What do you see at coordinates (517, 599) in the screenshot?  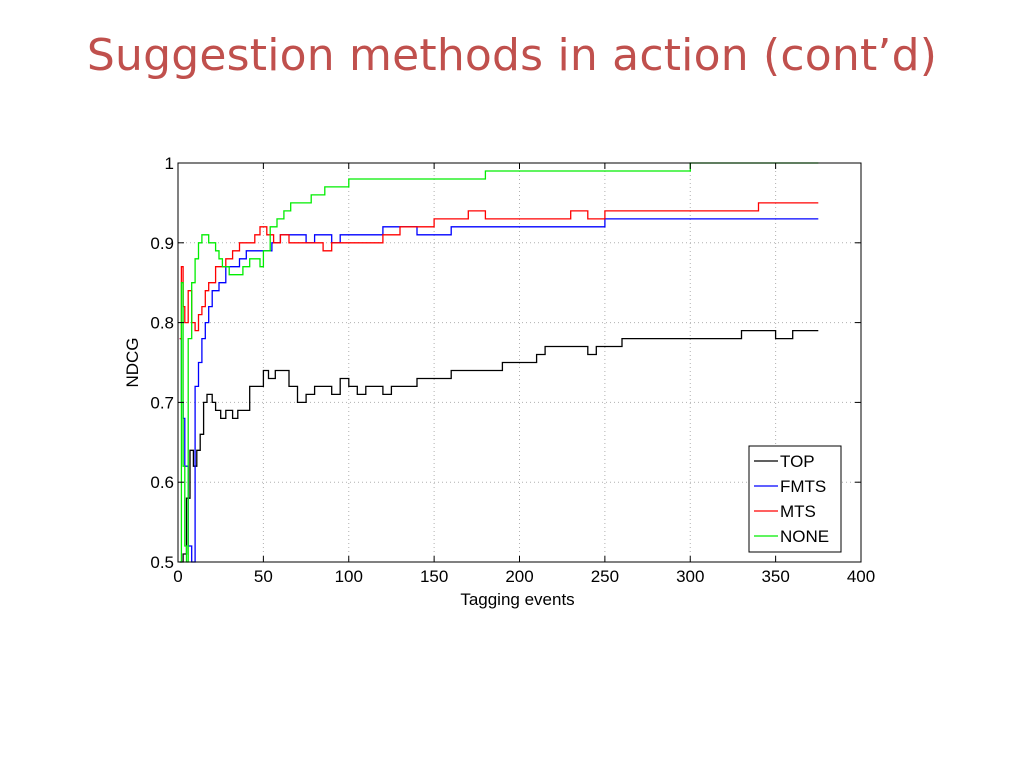 I see `x-axis-label: Tagging events` at bounding box center [517, 599].